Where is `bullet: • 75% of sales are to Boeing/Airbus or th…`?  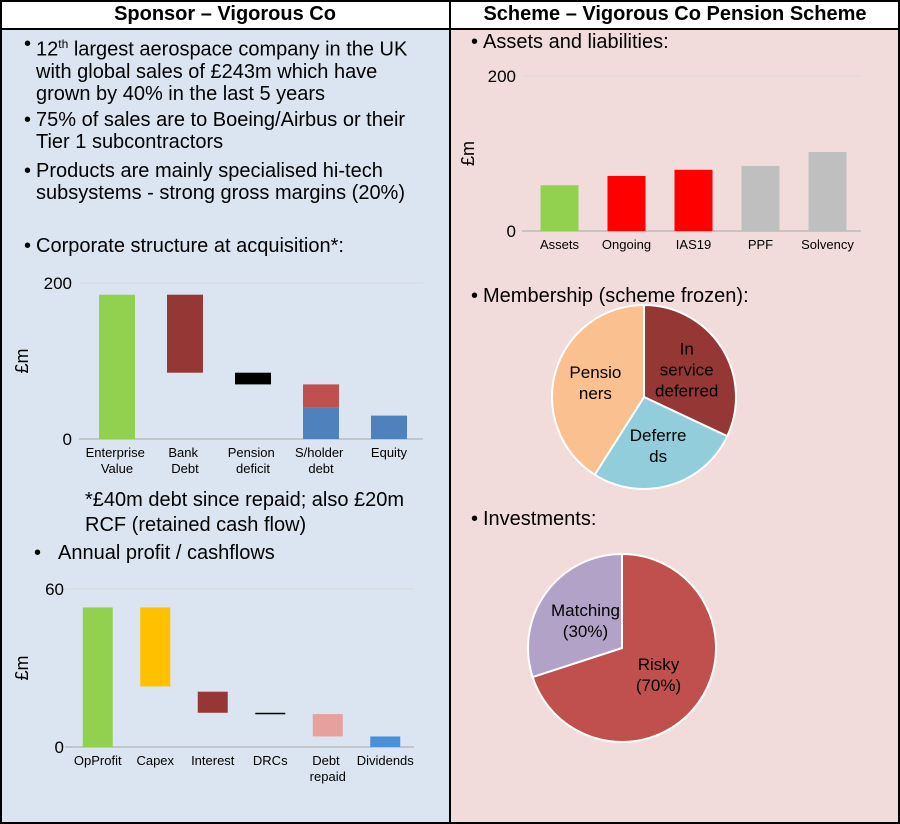 bullet: • 75% of sales are to Boeing/Airbus or th… is located at coordinates (215, 131).